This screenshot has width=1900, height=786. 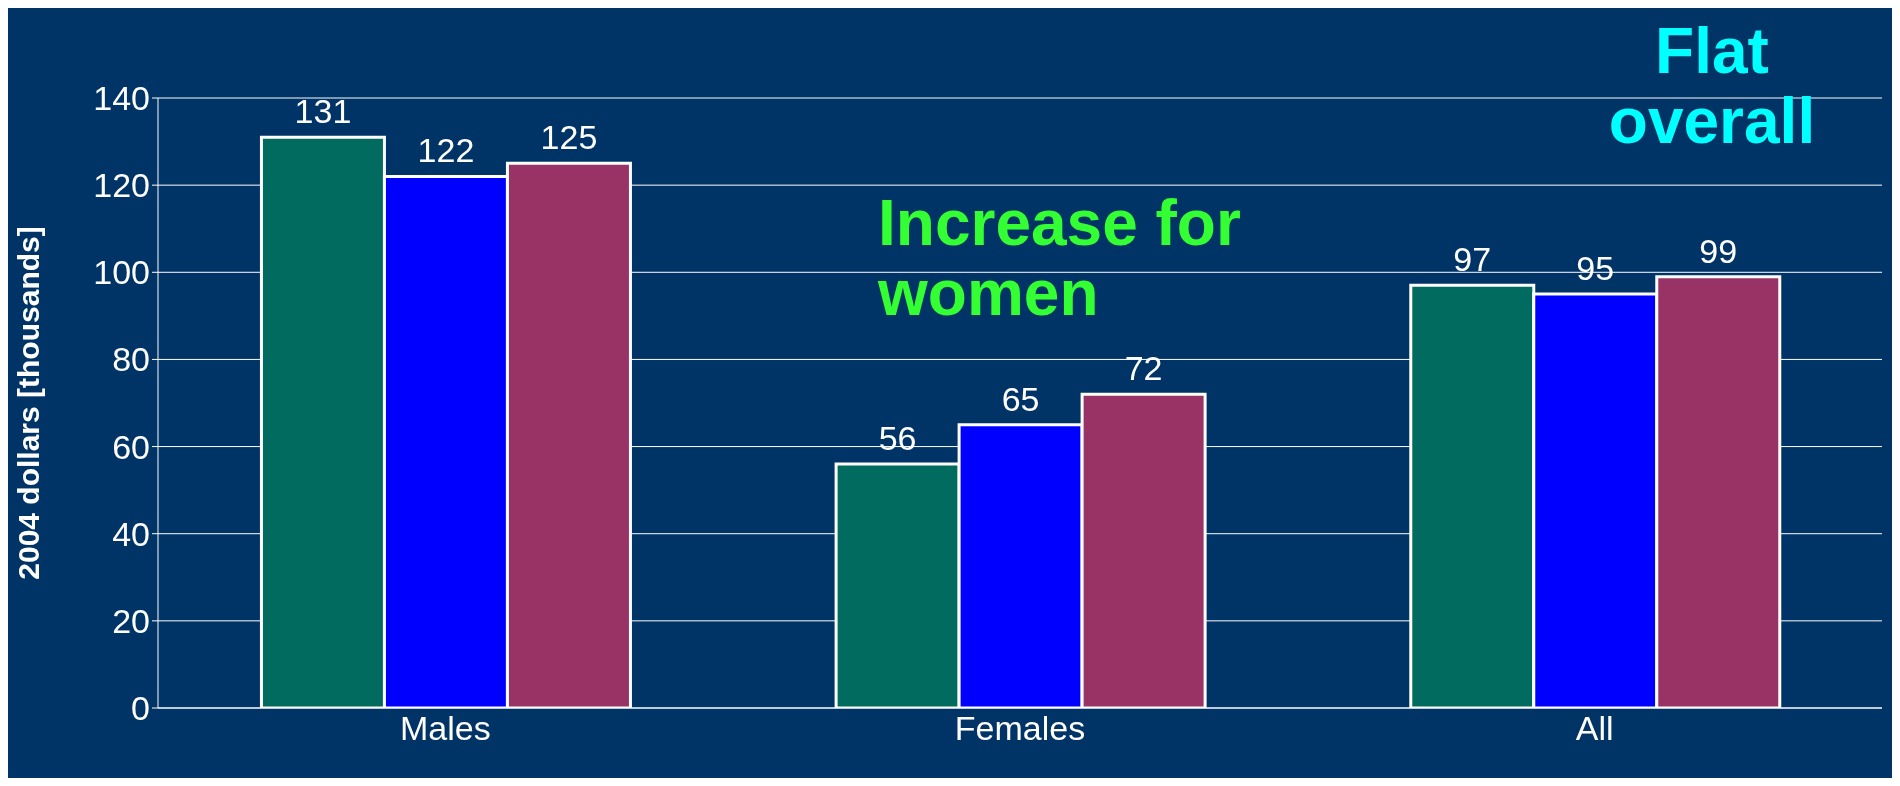 I want to click on data-label: 122, so click(x=446, y=150).